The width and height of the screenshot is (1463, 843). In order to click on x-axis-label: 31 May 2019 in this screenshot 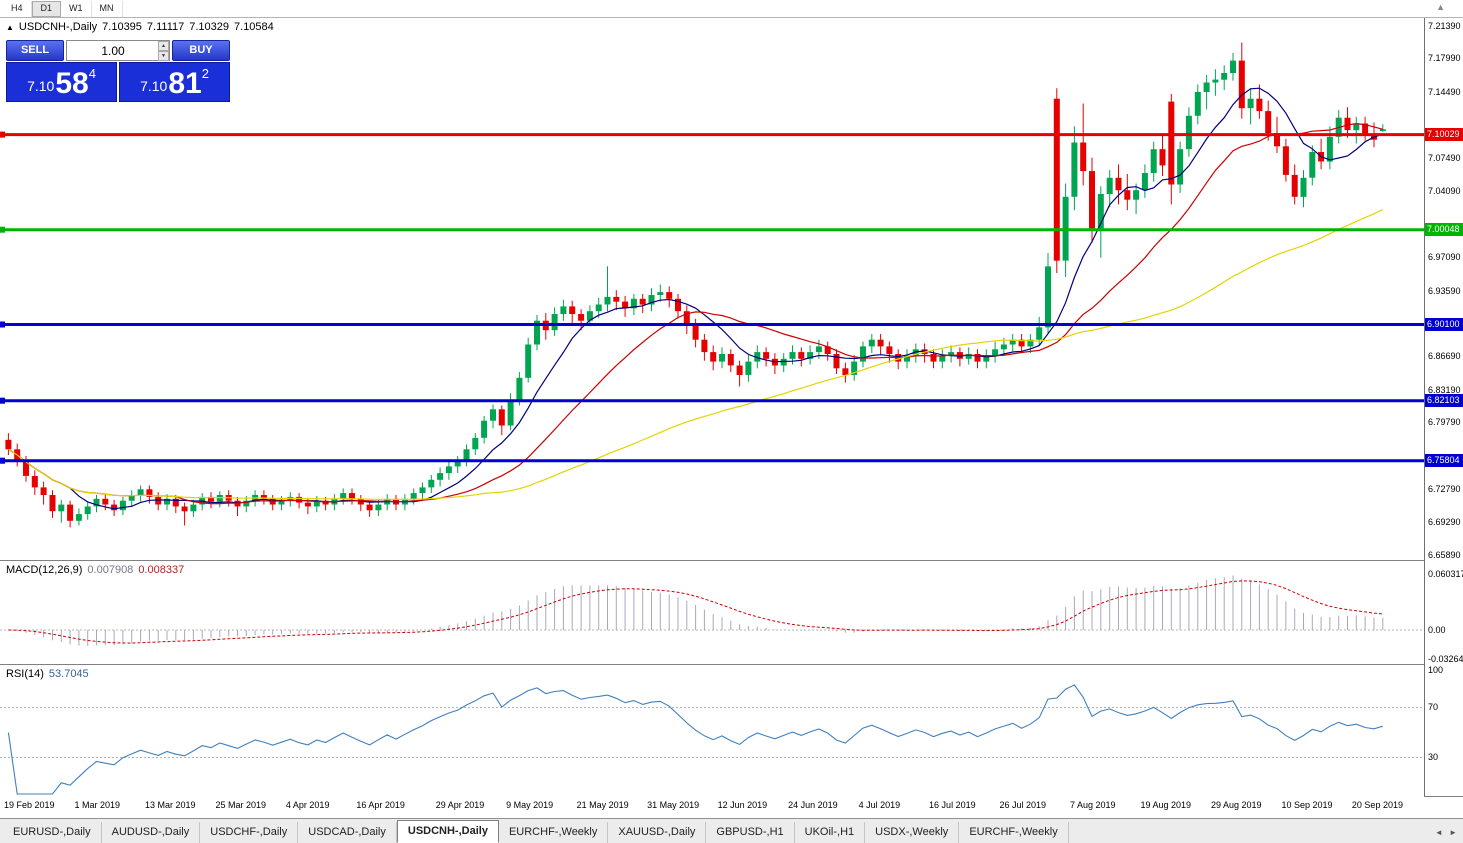, I will do `click(673, 805)`.